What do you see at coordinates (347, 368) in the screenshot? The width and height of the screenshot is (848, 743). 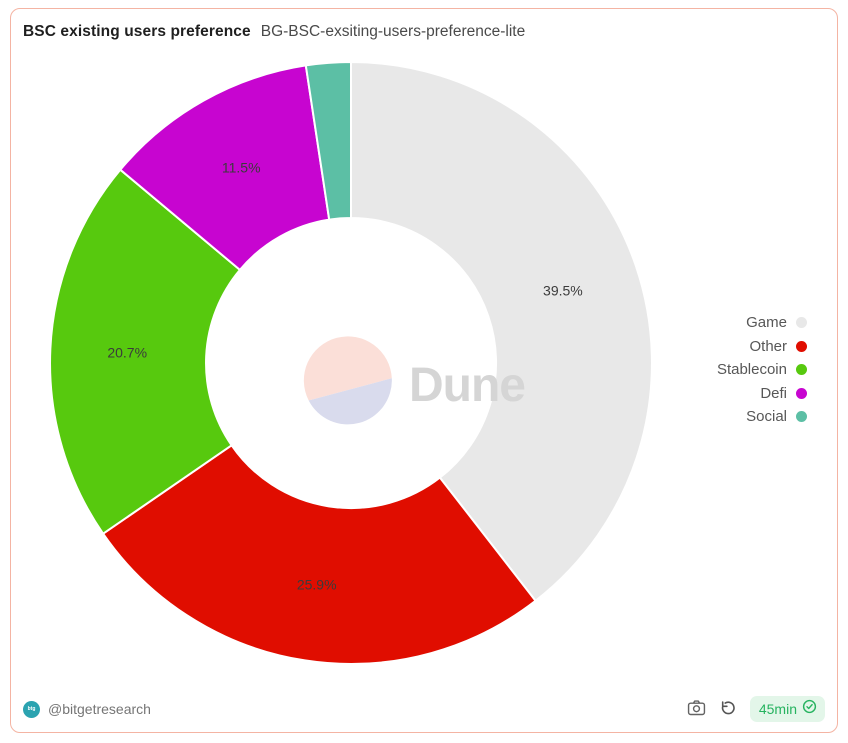 I see `dune-logo-top-half` at bounding box center [347, 368].